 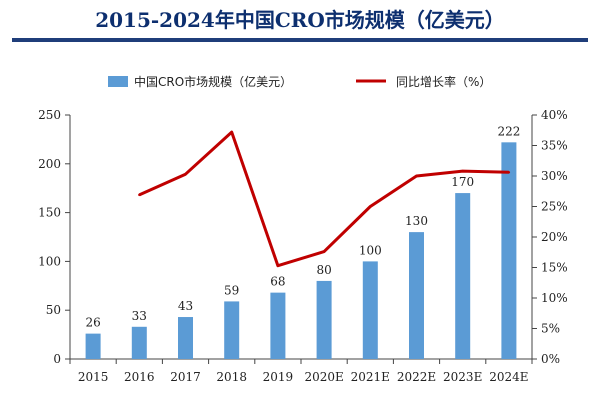 I want to click on left-tick-label: 150, so click(x=49, y=213).